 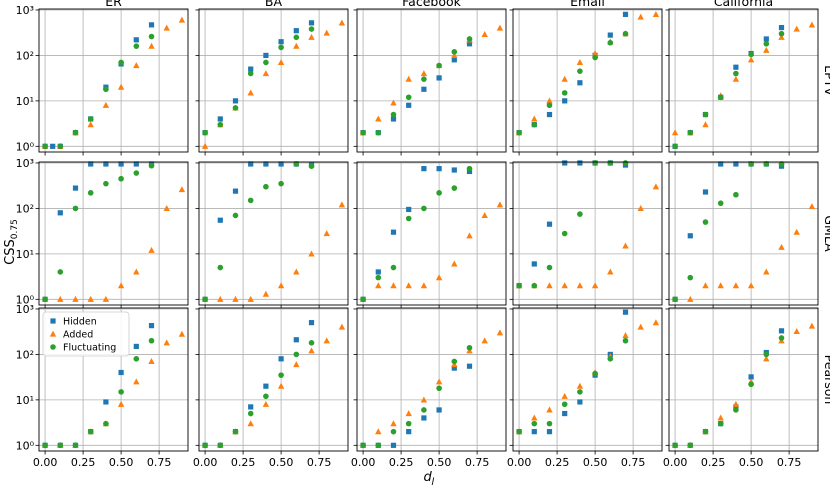 What do you see at coordinates (746, 388) in the screenshot?
I see `panel: 0.00 0.25 0.50 0.75 Pearson` at bounding box center [746, 388].